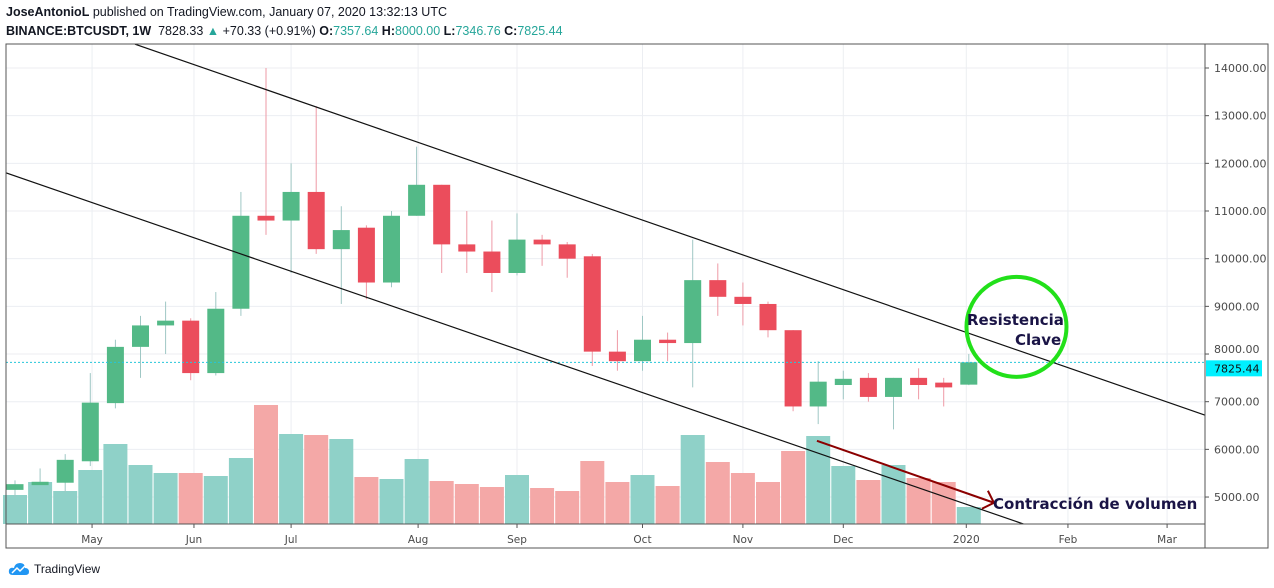 The image size is (1274, 588). Describe the element at coordinates (48, 12) in the screenshot. I see `publisher: JoseAntonioL` at that location.